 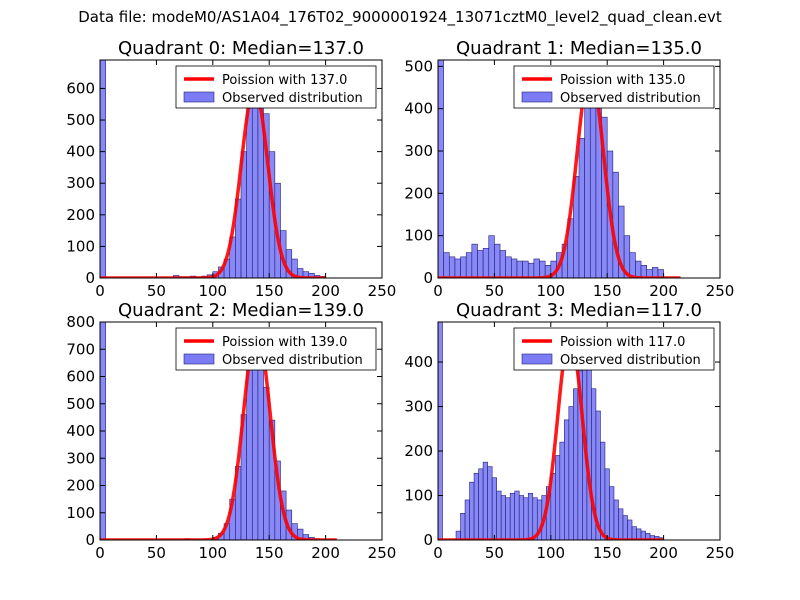 What do you see at coordinates (550, 291) in the screenshot?
I see `x-tick-label: 100` at bounding box center [550, 291].